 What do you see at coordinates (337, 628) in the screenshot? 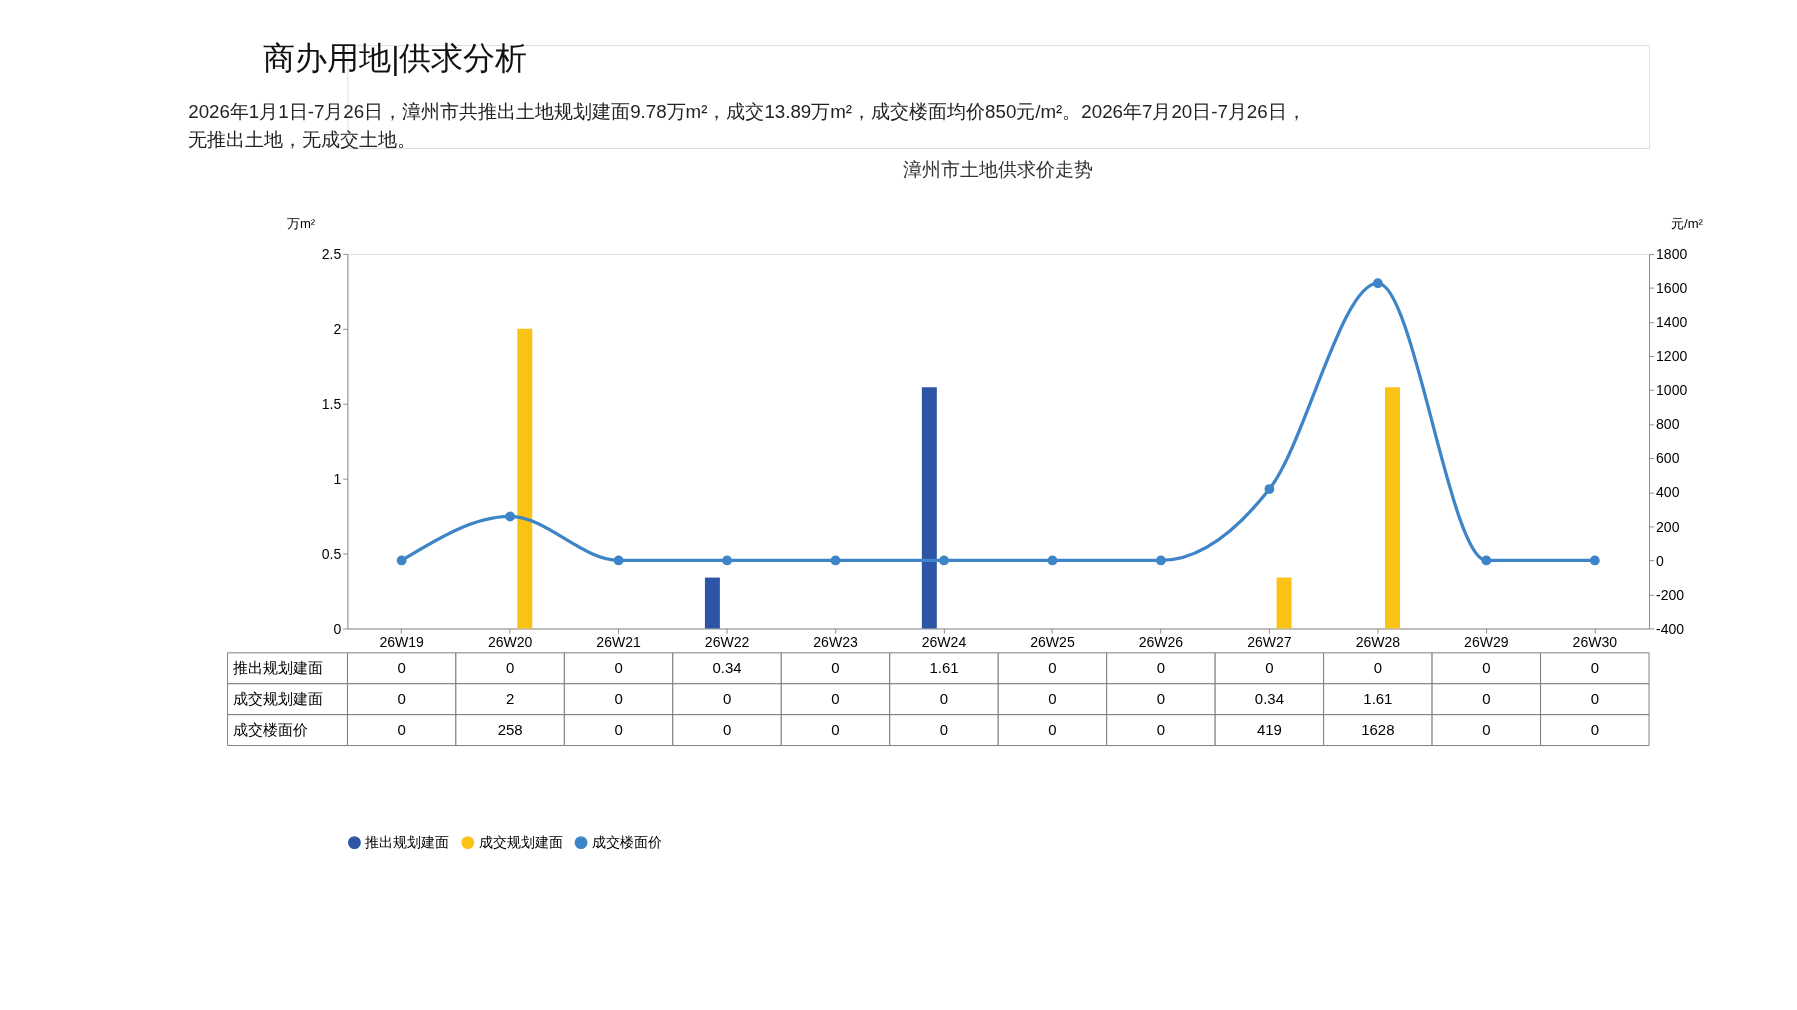
I see `y-tick-label: 0` at bounding box center [337, 628].